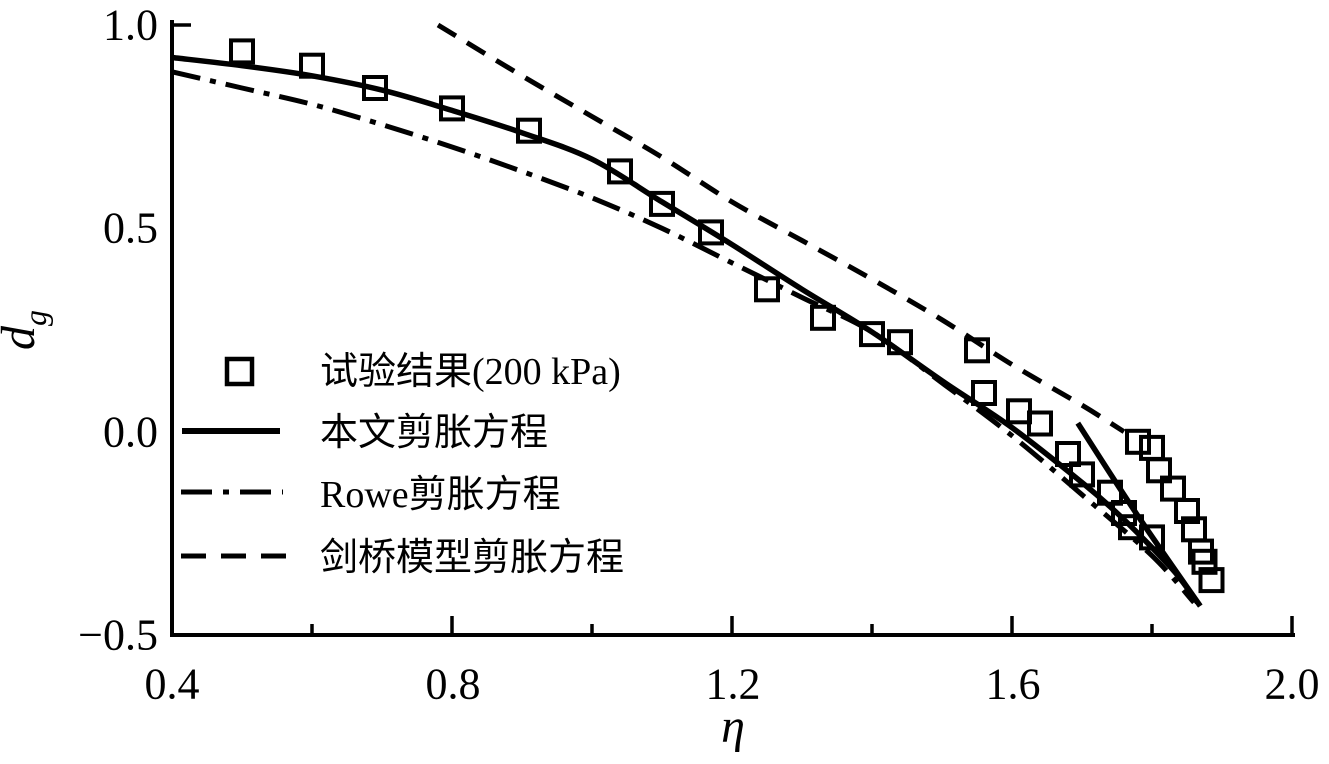 Image resolution: width=1329 pixels, height=764 pixels. Describe the element at coordinates (434, 433) in the screenshot. I see `legend-label-proposed: 本文剪胀方程` at that location.